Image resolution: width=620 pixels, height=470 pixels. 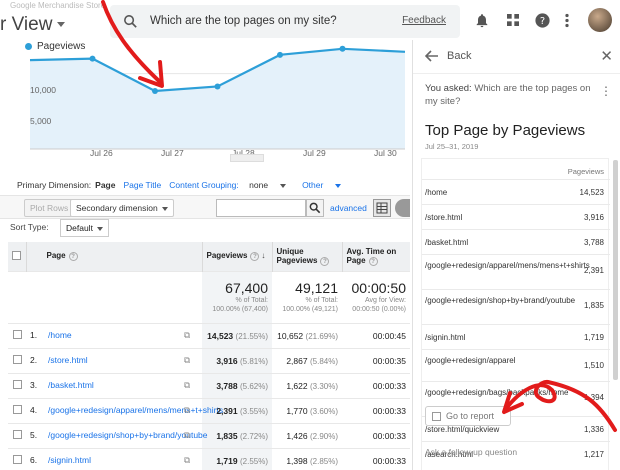 What do you see at coordinates (114, 335) in the screenshot?
I see `row-page-cell: 1. /home ⧉` at bounding box center [114, 335].